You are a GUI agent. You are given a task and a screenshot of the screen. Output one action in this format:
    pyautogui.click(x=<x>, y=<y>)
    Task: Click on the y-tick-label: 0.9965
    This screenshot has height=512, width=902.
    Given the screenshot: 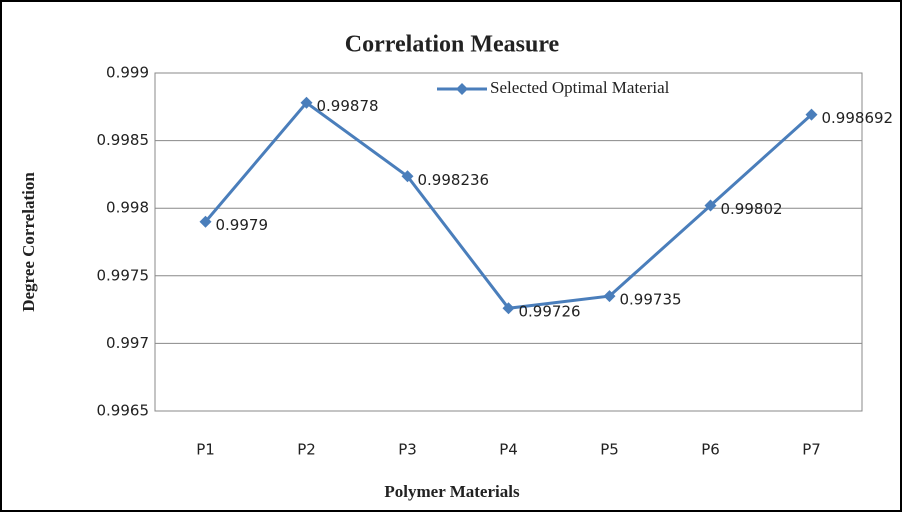 What is the action you would take?
    pyautogui.click(x=123, y=411)
    